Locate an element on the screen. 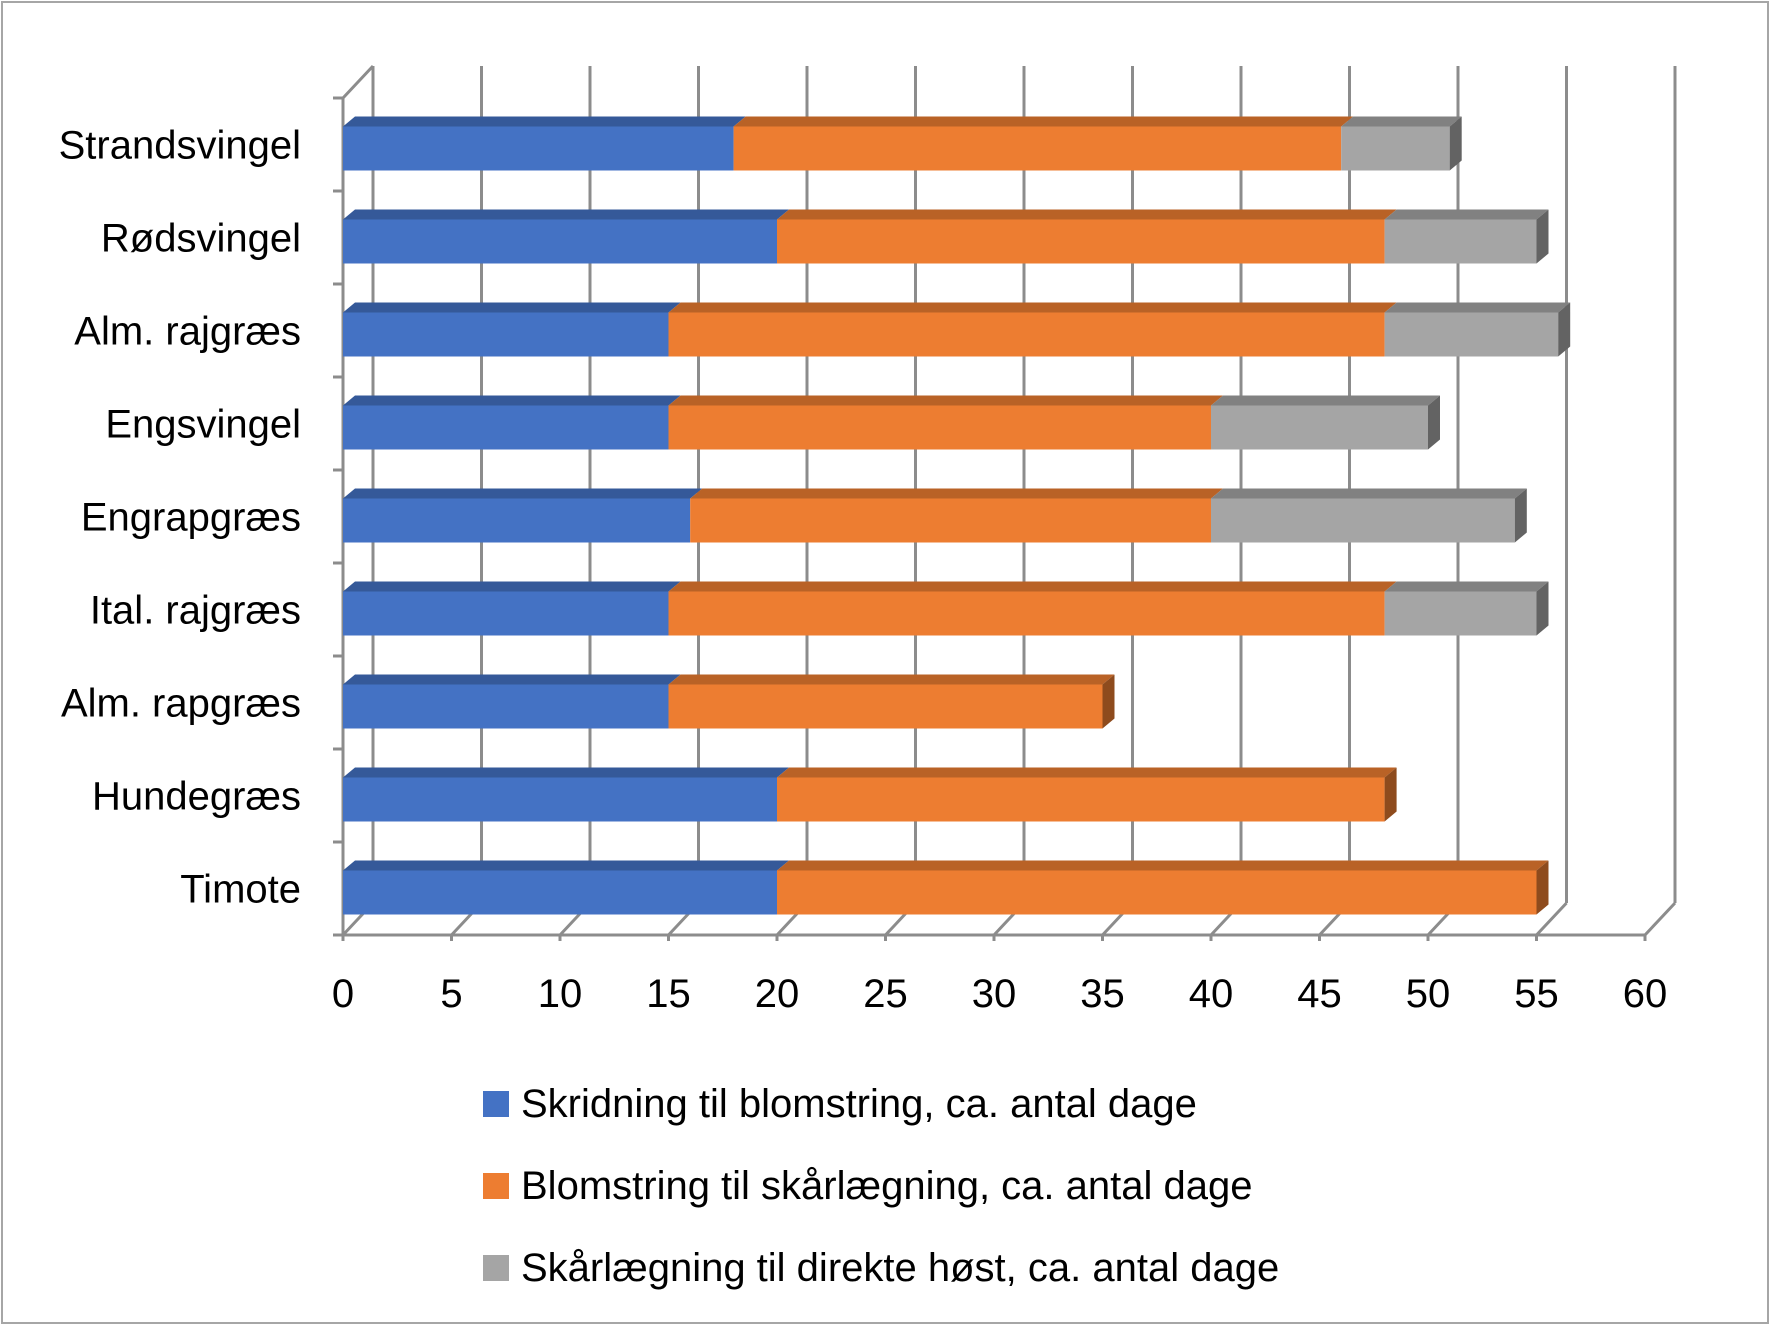 This screenshot has height=1327, width=1772. x-tick-label: 40 is located at coordinates (1211, 994).